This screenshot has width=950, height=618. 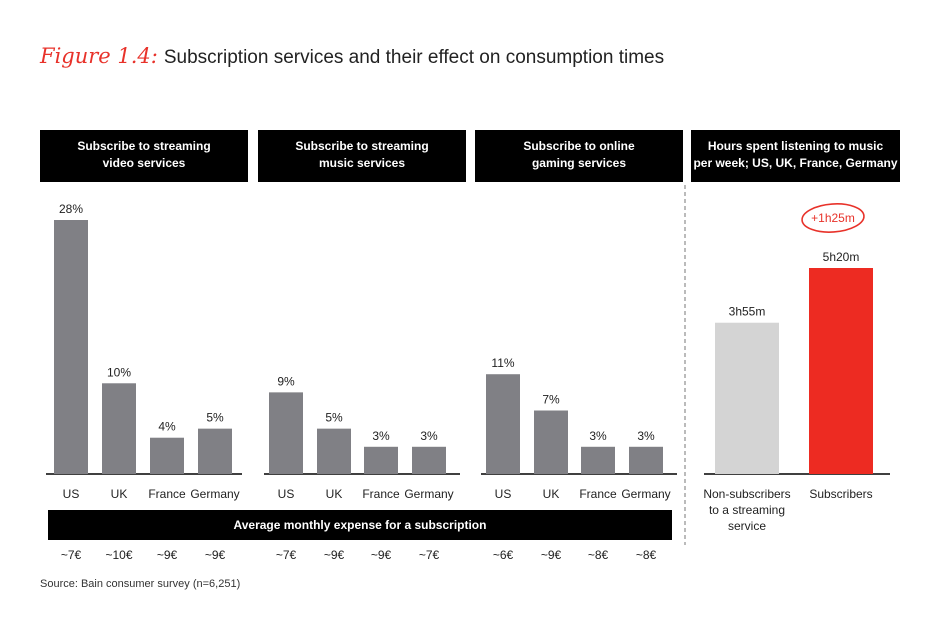 What do you see at coordinates (503, 424) in the screenshot?
I see `bar-3-us` at bounding box center [503, 424].